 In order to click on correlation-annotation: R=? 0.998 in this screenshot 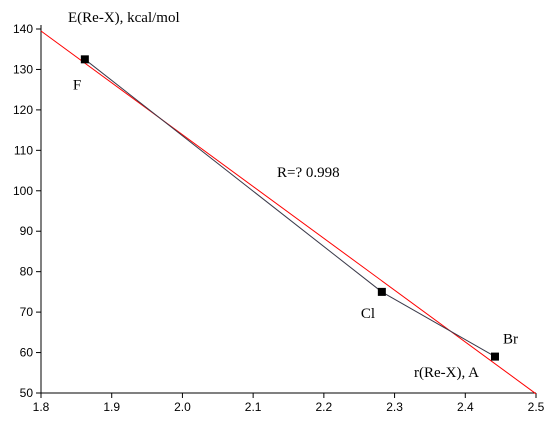, I will do `click(308, 173)`.